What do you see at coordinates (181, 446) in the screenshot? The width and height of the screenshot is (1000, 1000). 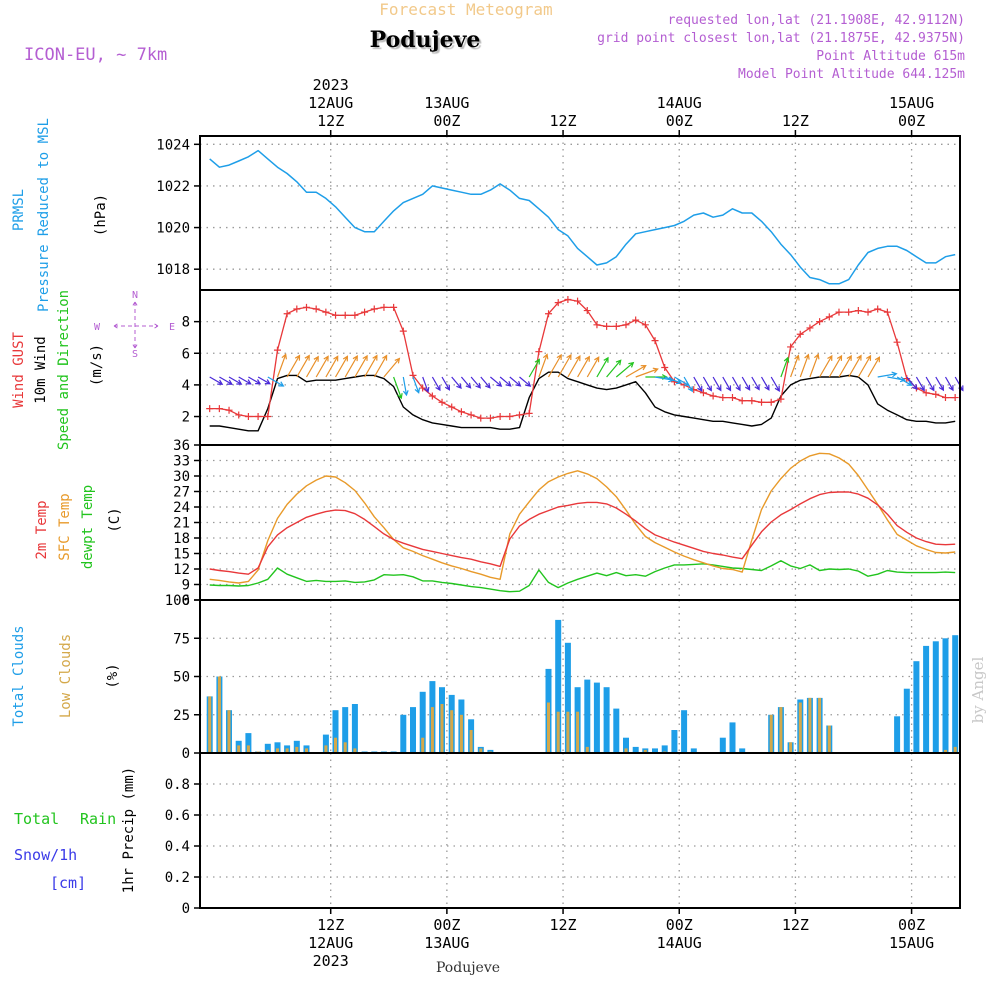 I see `y-tick-label: 36` at bounding box center [181, 446].